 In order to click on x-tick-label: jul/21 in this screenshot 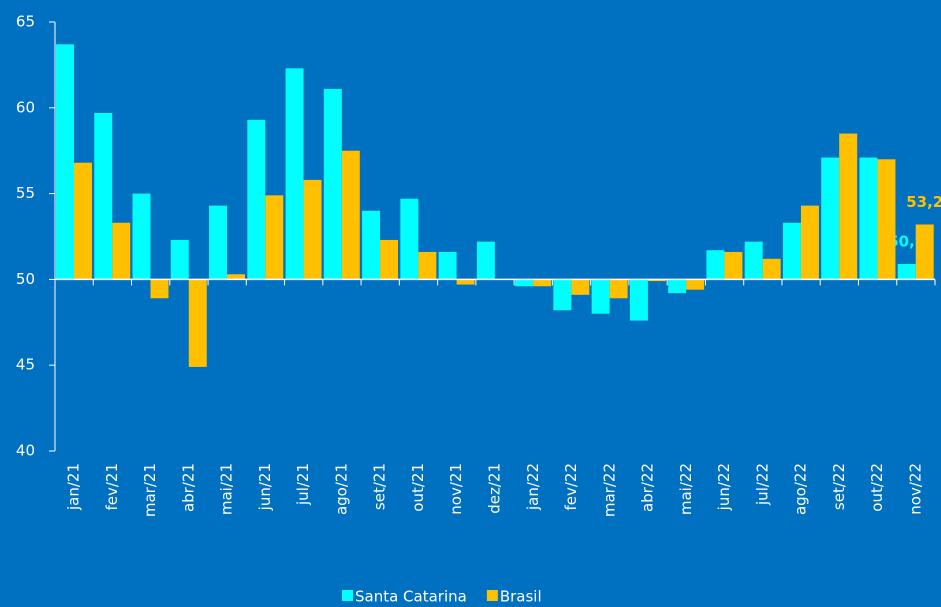, I will do `click(303, 484)`.